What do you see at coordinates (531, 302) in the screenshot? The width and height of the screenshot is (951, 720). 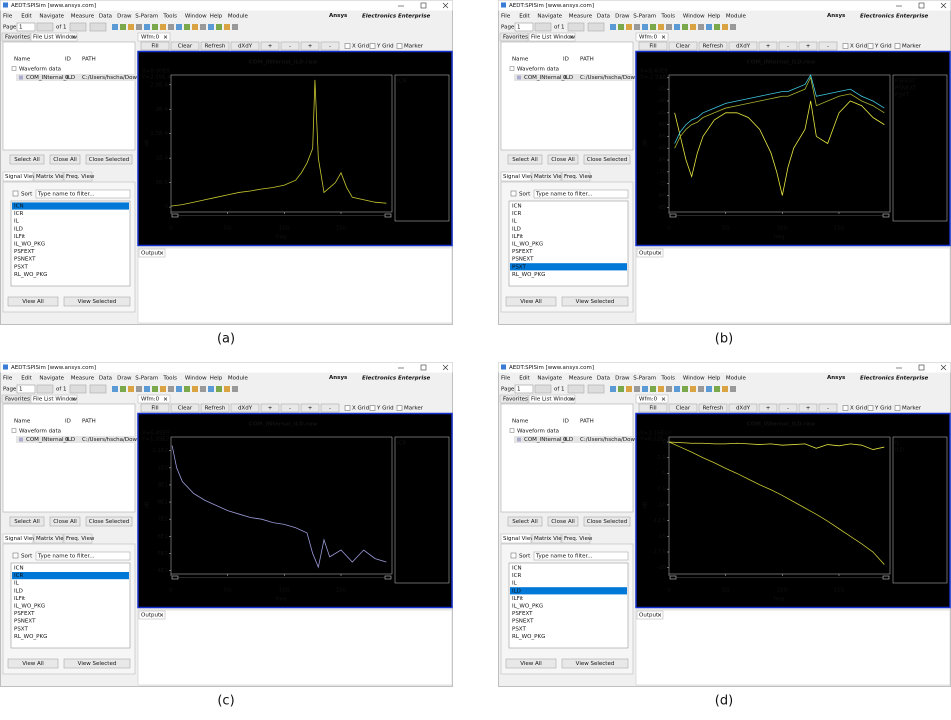 I see `button-label: View All` at bounding box center [531, 302].